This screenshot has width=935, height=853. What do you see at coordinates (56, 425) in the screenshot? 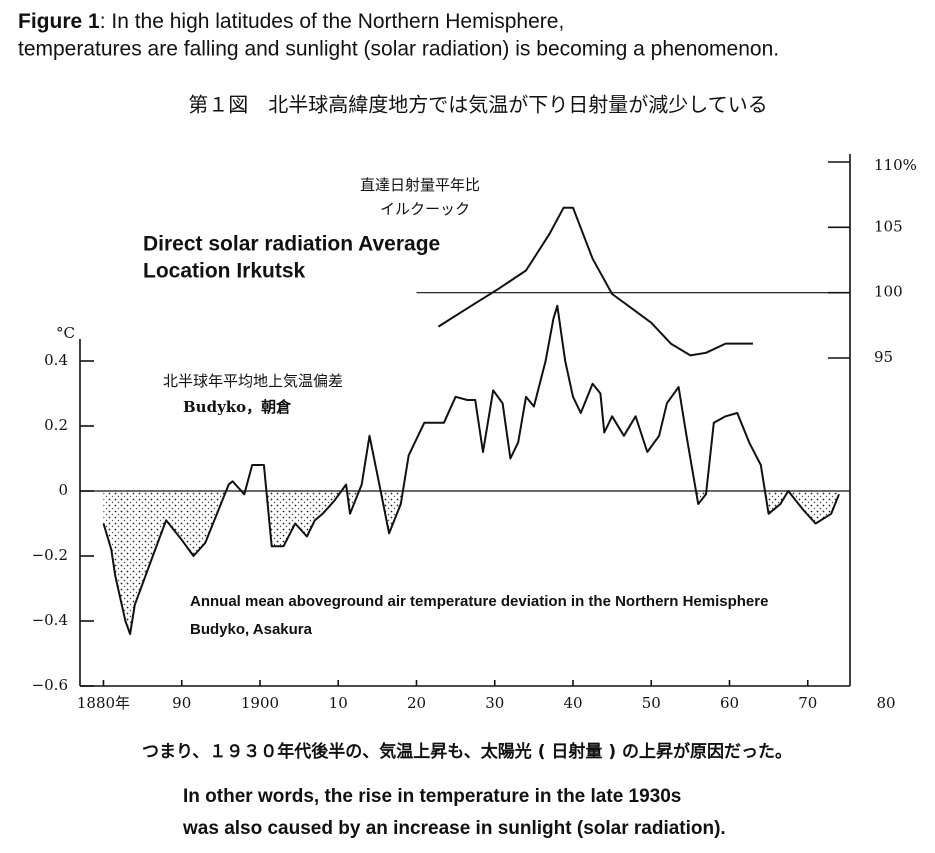
I see `y-tick-label: 0.2` at bounding box center [56, 425].